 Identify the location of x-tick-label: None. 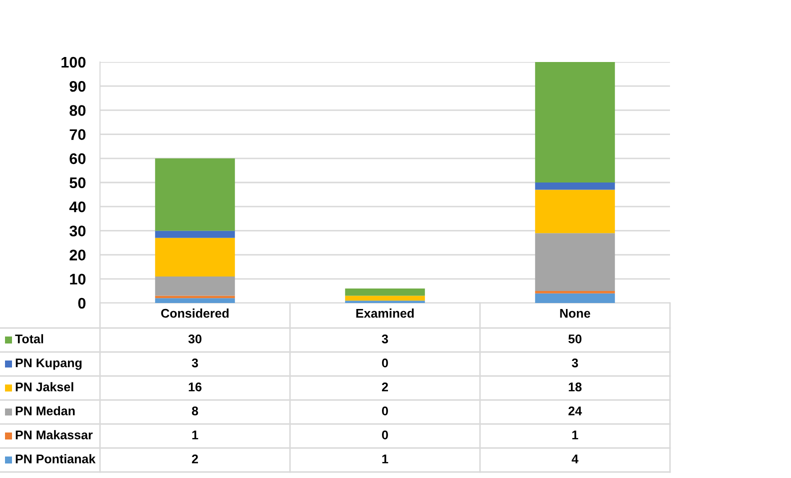
(575, 313).